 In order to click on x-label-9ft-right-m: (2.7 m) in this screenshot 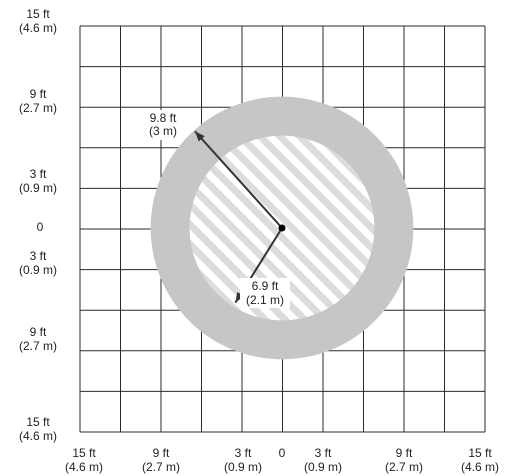, I will do `click(404, 467)`.